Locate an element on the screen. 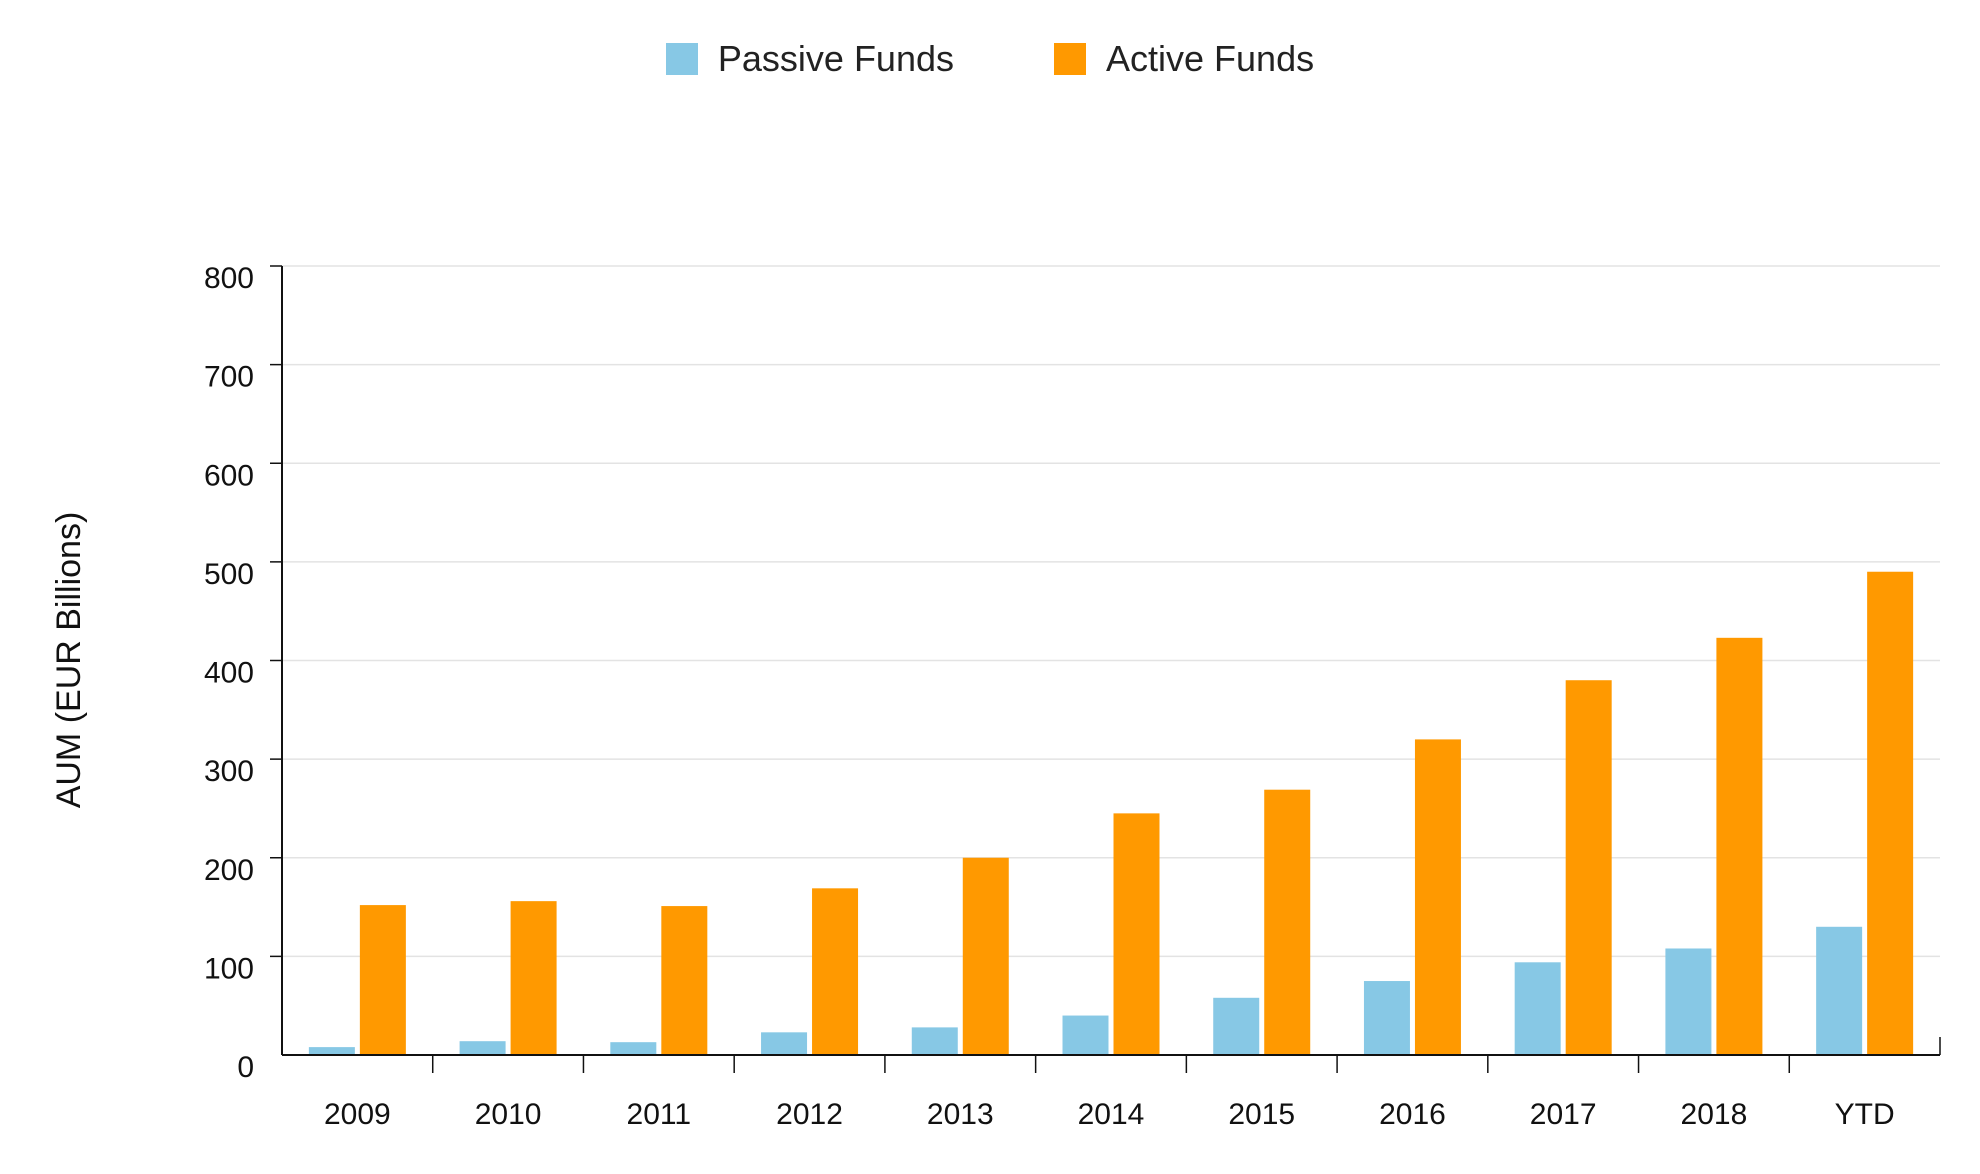 The image size is (1980, 1174). bar-active-2014 is located at coordinates (1136, 934).